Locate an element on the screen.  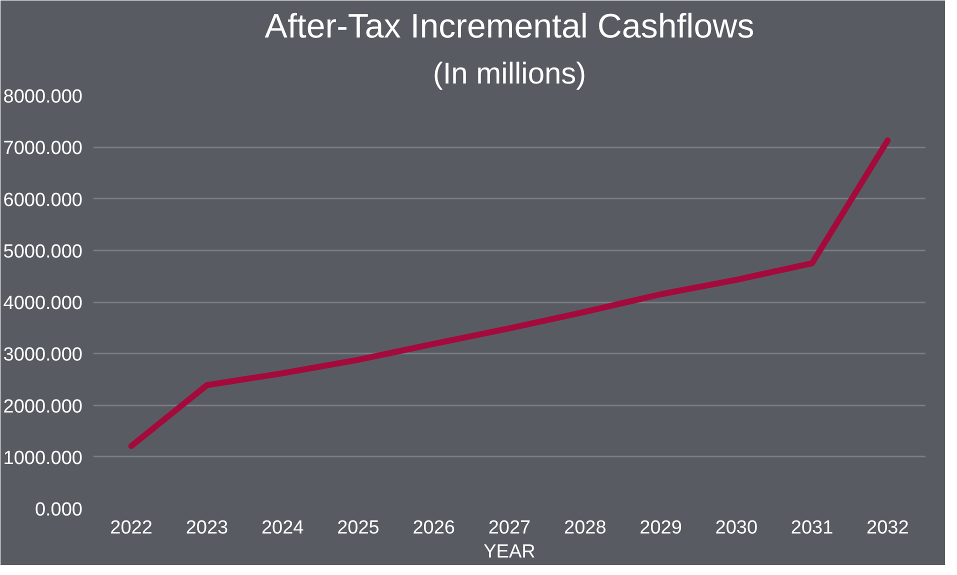
x-tick-label: 2032 is located at coordinates (887, 528).